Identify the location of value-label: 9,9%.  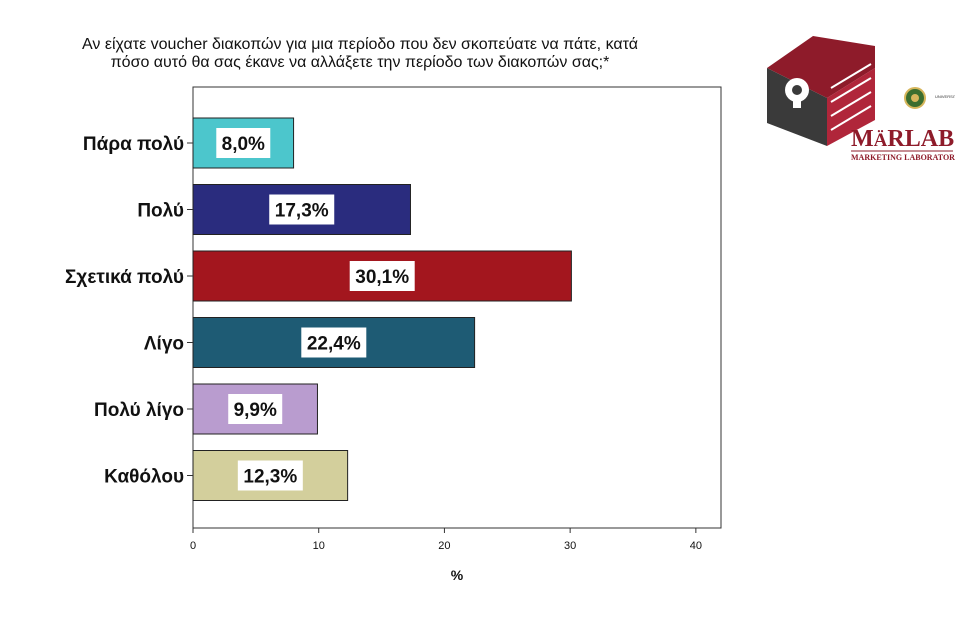
(255, 410).